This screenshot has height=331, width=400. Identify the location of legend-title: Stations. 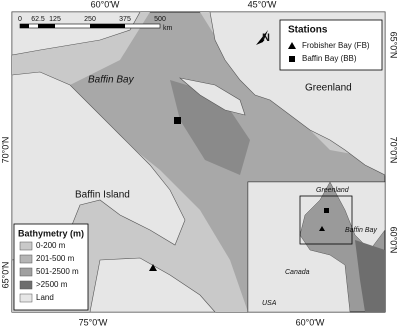
(308, 30).